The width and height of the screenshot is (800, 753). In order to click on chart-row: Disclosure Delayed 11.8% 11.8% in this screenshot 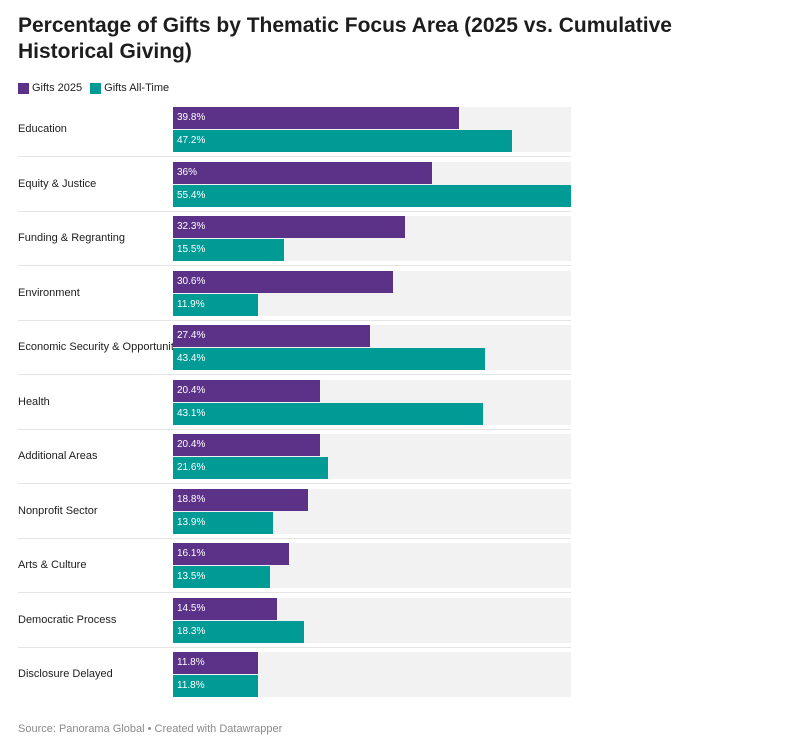, I will do `click(400, 678)`.